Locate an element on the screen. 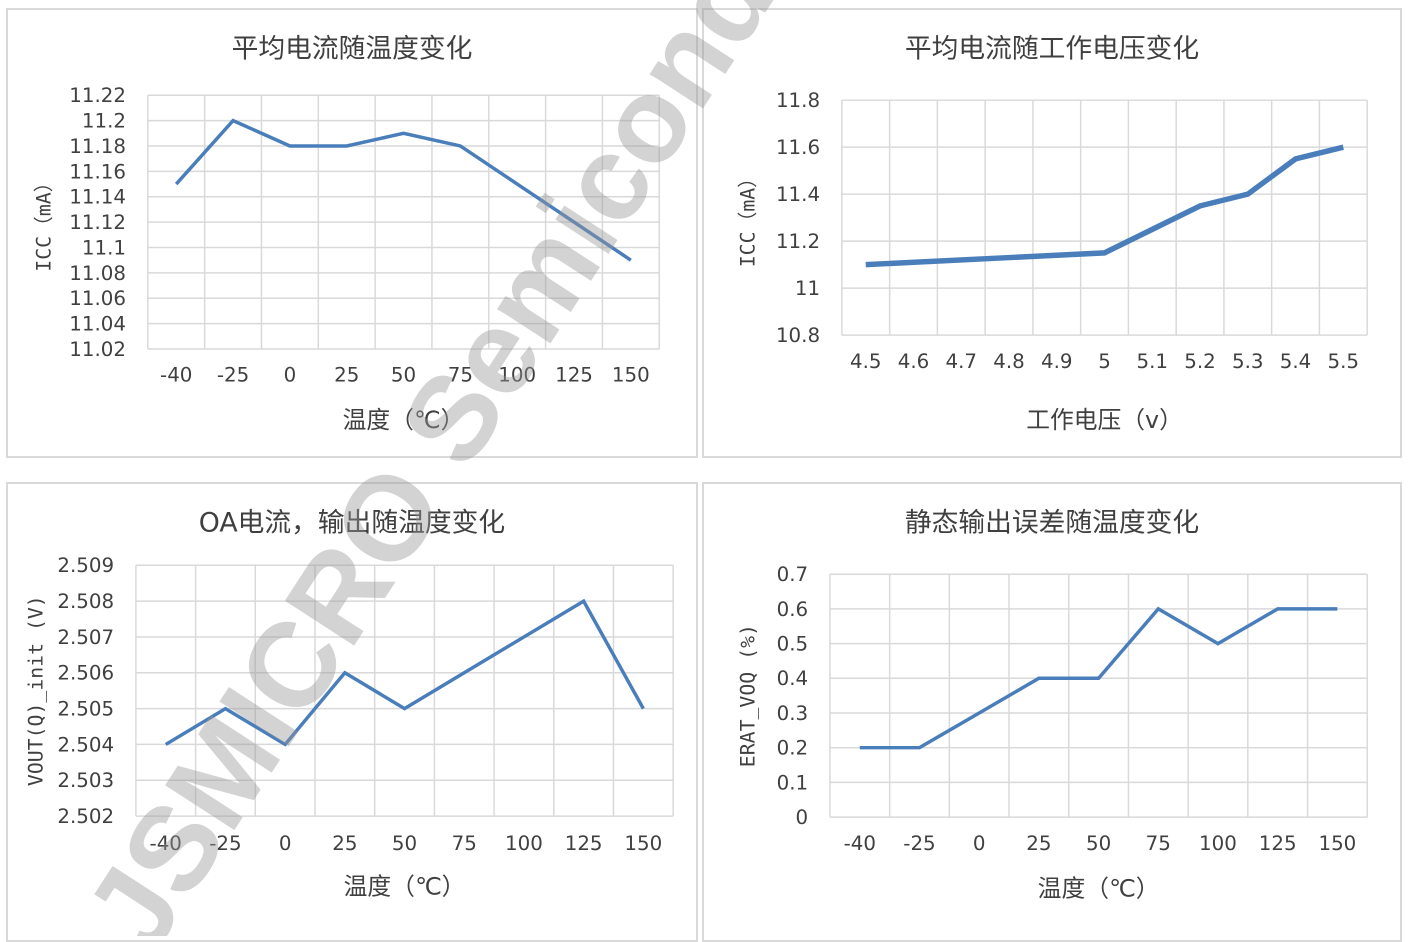 The image size is (1408, 942). y-tick-label: 0 is located at coordinates (802, 817).